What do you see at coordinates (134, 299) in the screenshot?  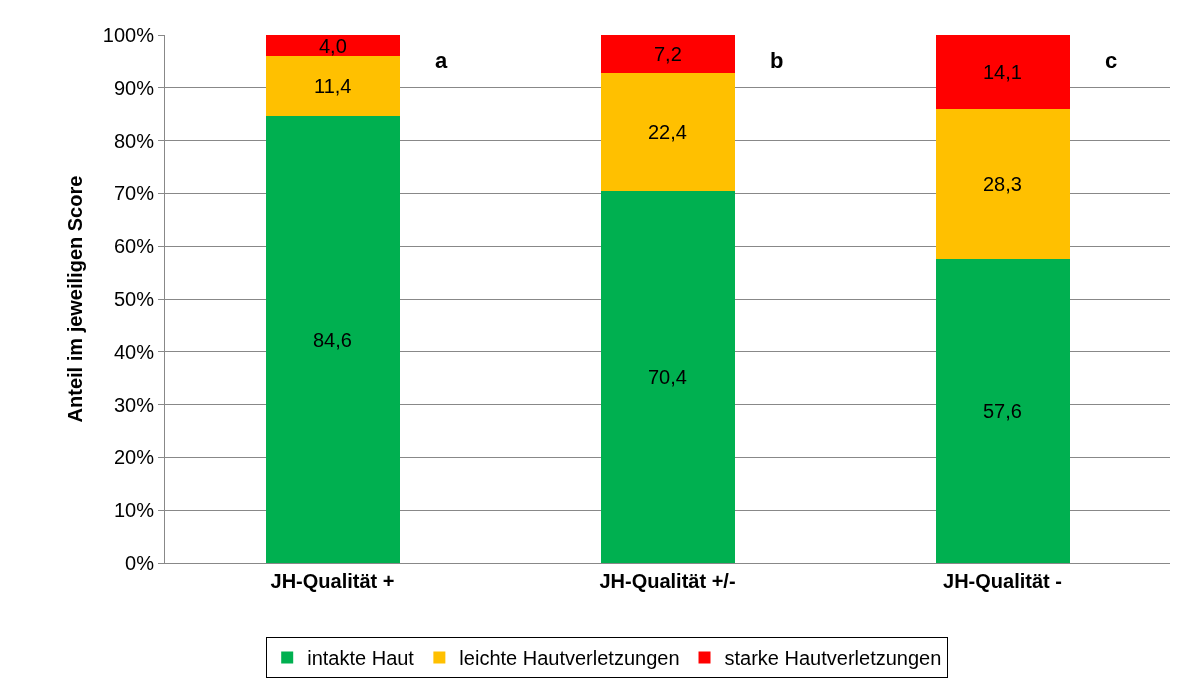 I see `y-tick-label: 50%` at bounding box center [134, 299].